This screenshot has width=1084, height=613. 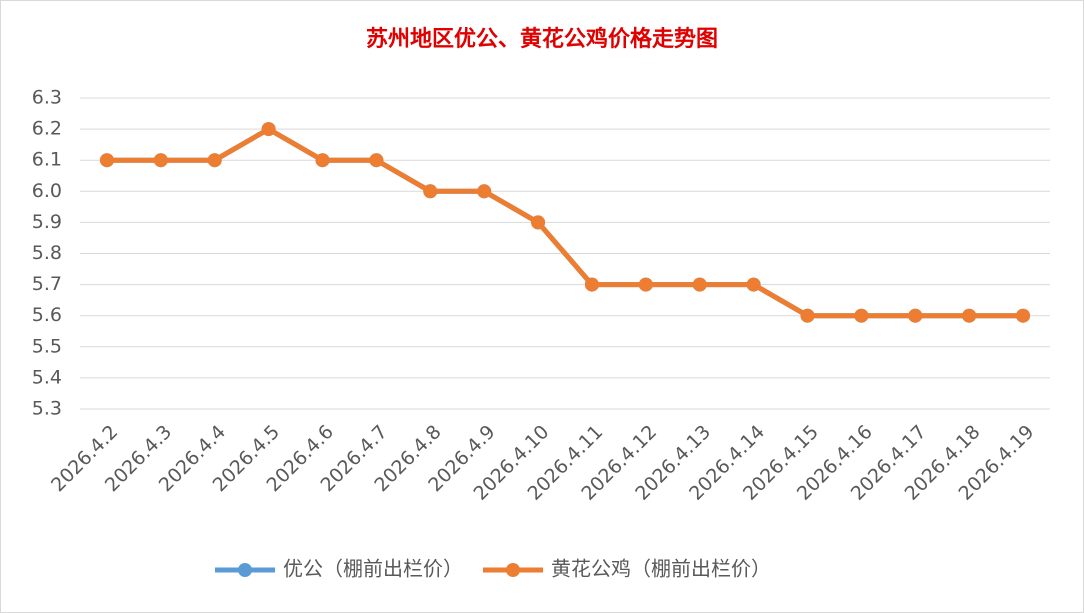 What do you see at coordinates (47, 253) in the screenshot?
I see `y-tick-label: 5.8` at bounding box center [47, 253].